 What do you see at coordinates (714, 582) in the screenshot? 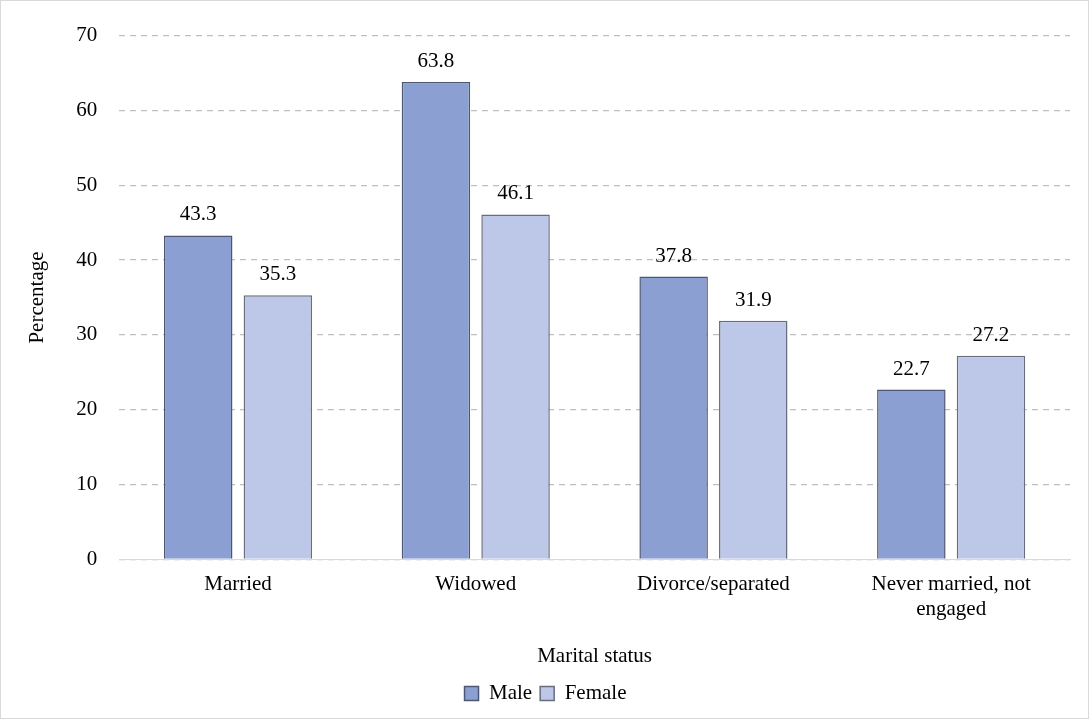
I see `x-tick-label: Divorce/separated` at bounding box center [714, 582].